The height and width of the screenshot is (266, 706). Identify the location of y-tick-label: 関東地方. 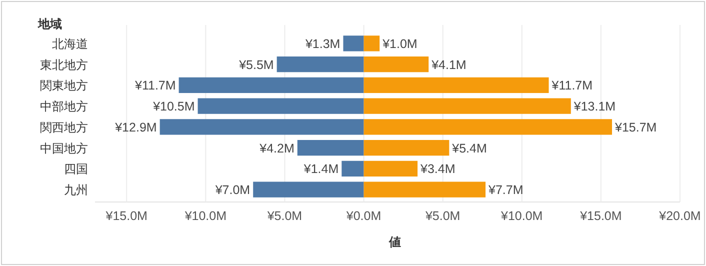
(64, 85).